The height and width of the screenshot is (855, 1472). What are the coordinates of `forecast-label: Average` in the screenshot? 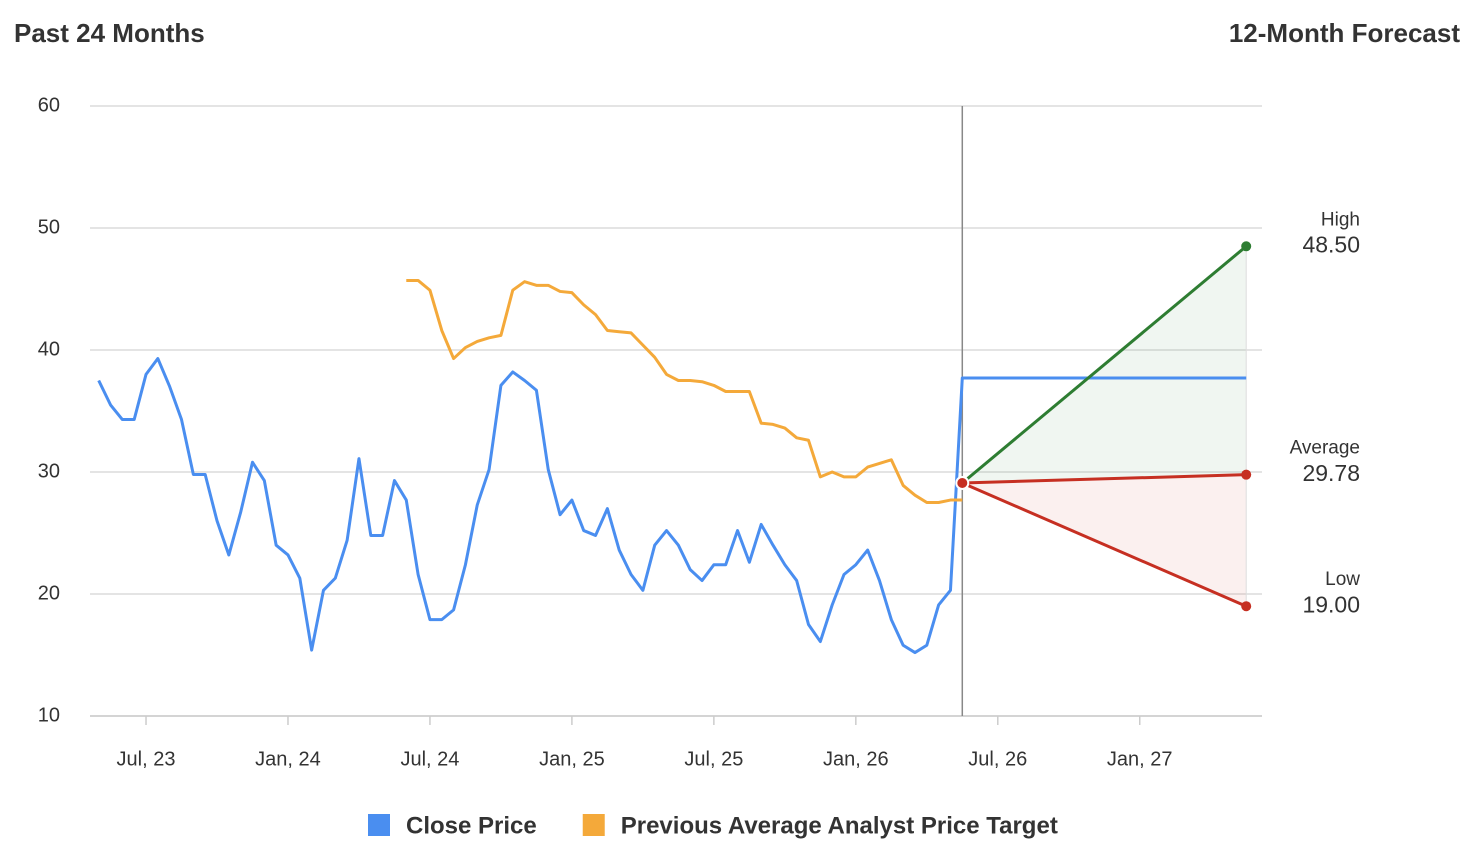 It's located at (1325, 448).